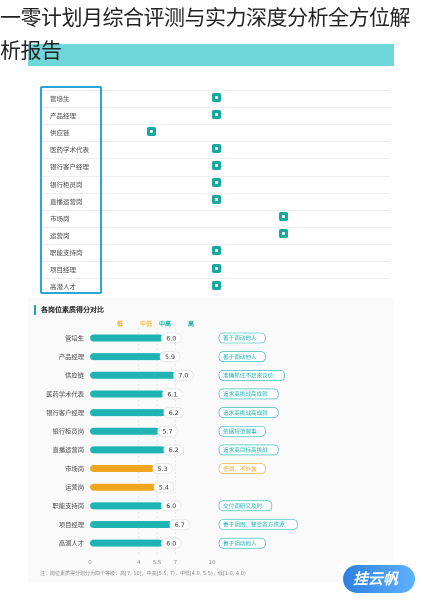  Describe the element at coordinates (248, 376) in the screenshot. I see `trait-tag-text: 准确抓住不足来议价` at that location.